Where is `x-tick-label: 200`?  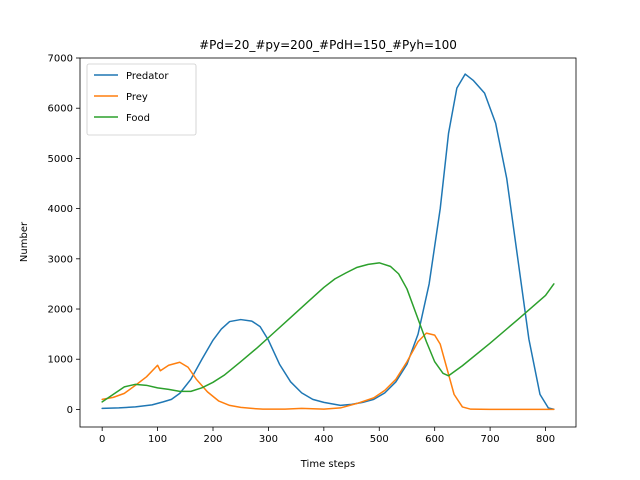
x-tick-label: 200 is located at coordinates (212, 439).